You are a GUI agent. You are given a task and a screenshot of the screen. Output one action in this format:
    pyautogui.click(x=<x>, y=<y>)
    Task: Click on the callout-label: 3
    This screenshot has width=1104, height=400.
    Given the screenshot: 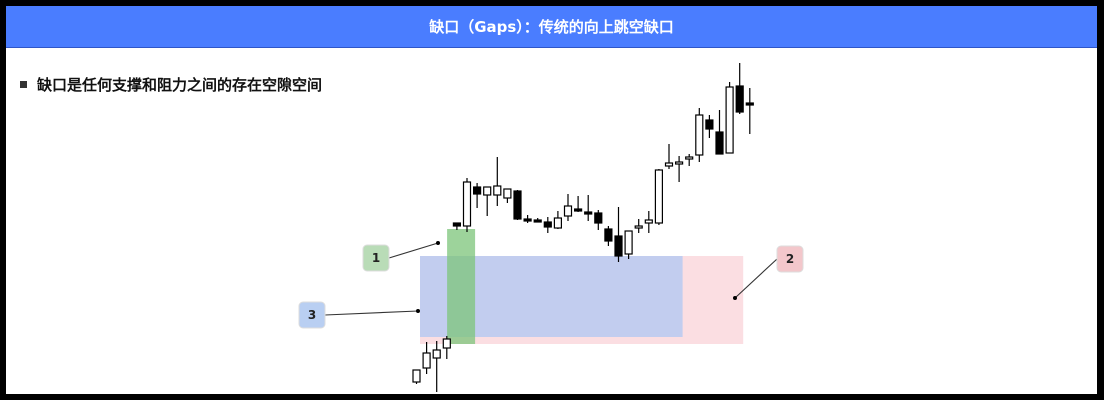 What is the action you would take?
    pyautogui.click(x=312, y=315)
    